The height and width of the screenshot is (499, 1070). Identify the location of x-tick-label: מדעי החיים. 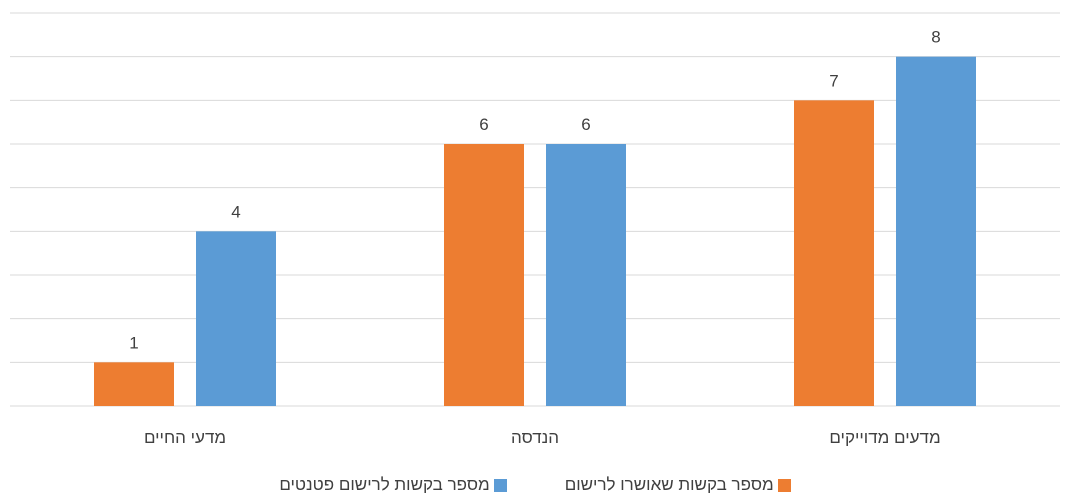
(185, 437).